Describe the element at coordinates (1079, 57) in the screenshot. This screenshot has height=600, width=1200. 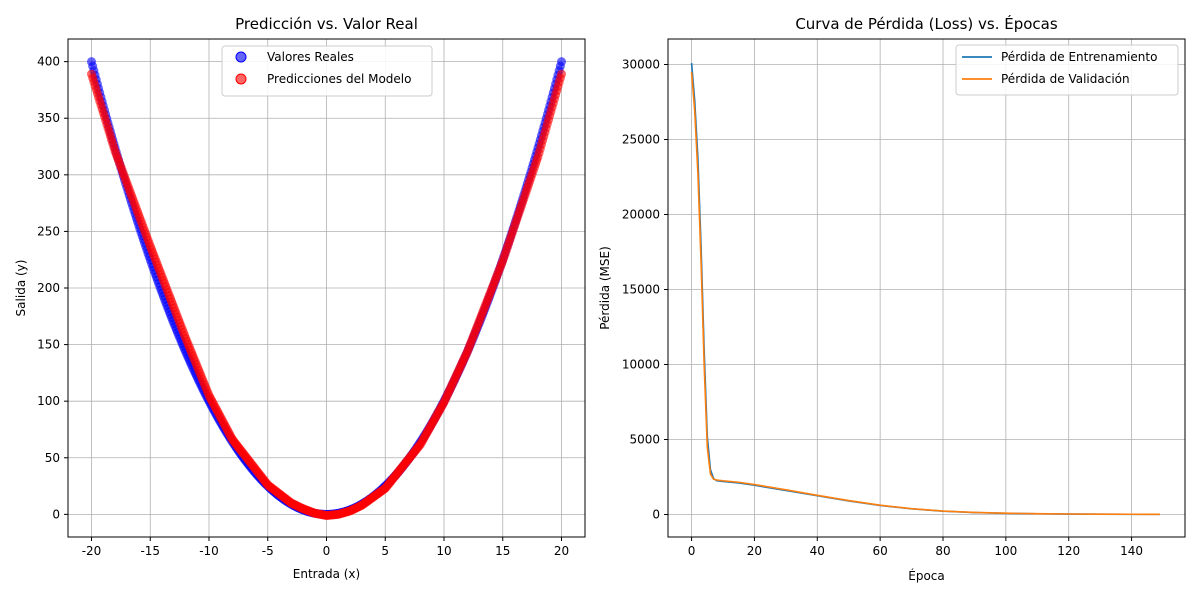
I see `legend-label-train: Pérdida de Entrenamiento` at that location.